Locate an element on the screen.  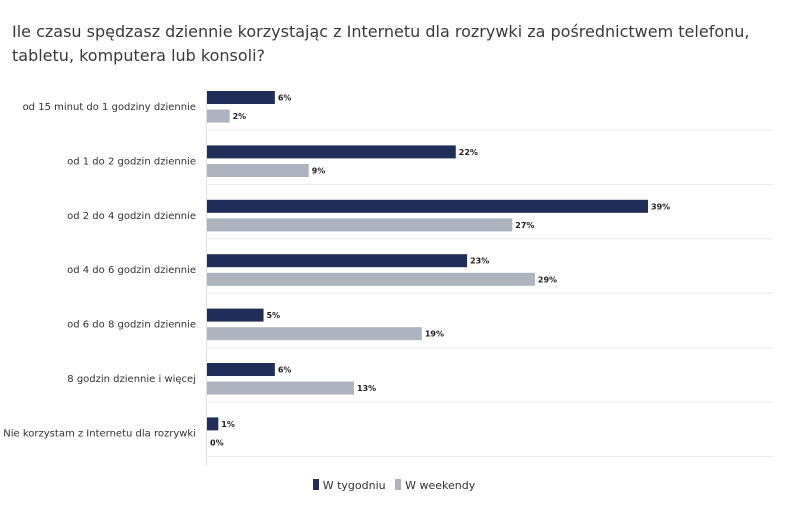
legend: W tygodniu W weekendy is located at coordinates (394, 485).